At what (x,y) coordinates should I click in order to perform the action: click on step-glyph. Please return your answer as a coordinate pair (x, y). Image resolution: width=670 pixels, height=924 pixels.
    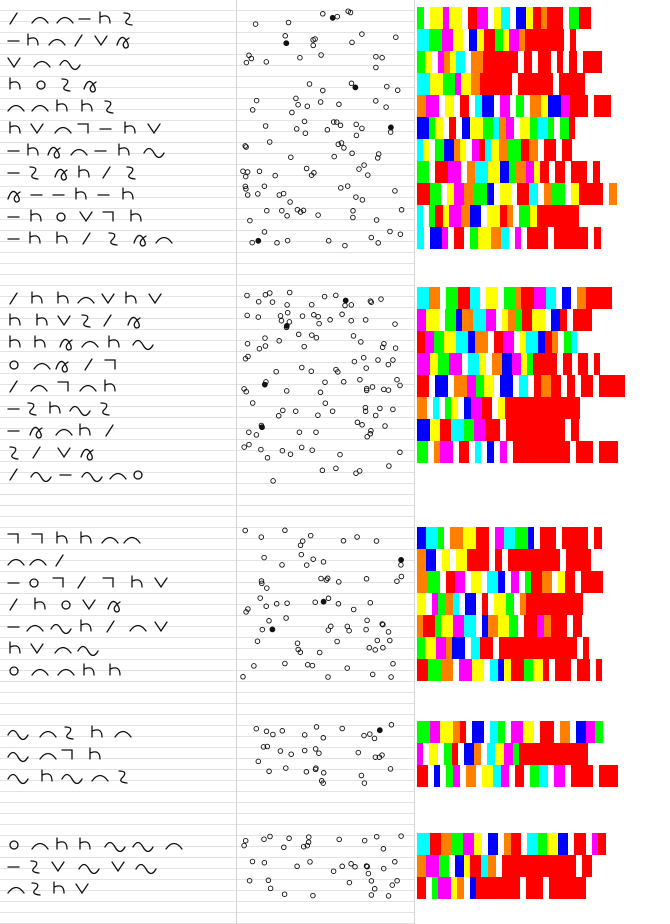
    Looking at the image, I should click on (83, 128).